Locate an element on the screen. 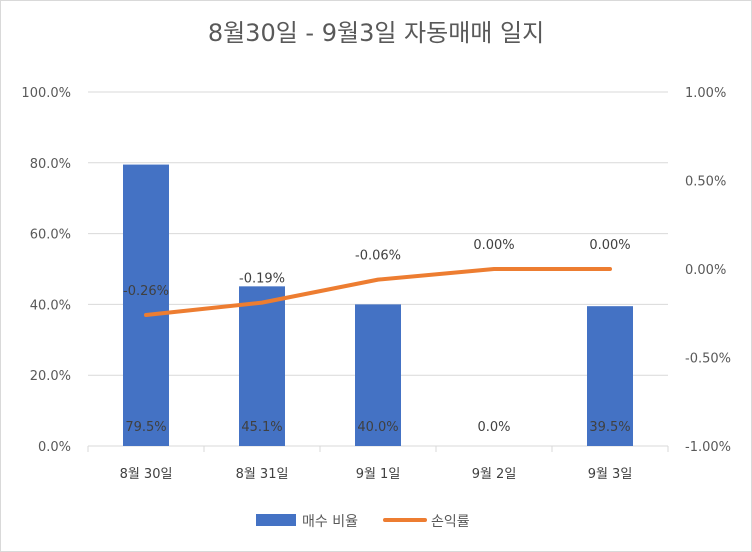  bar-data-label: 39.5% is located at coordinates (609, 427).